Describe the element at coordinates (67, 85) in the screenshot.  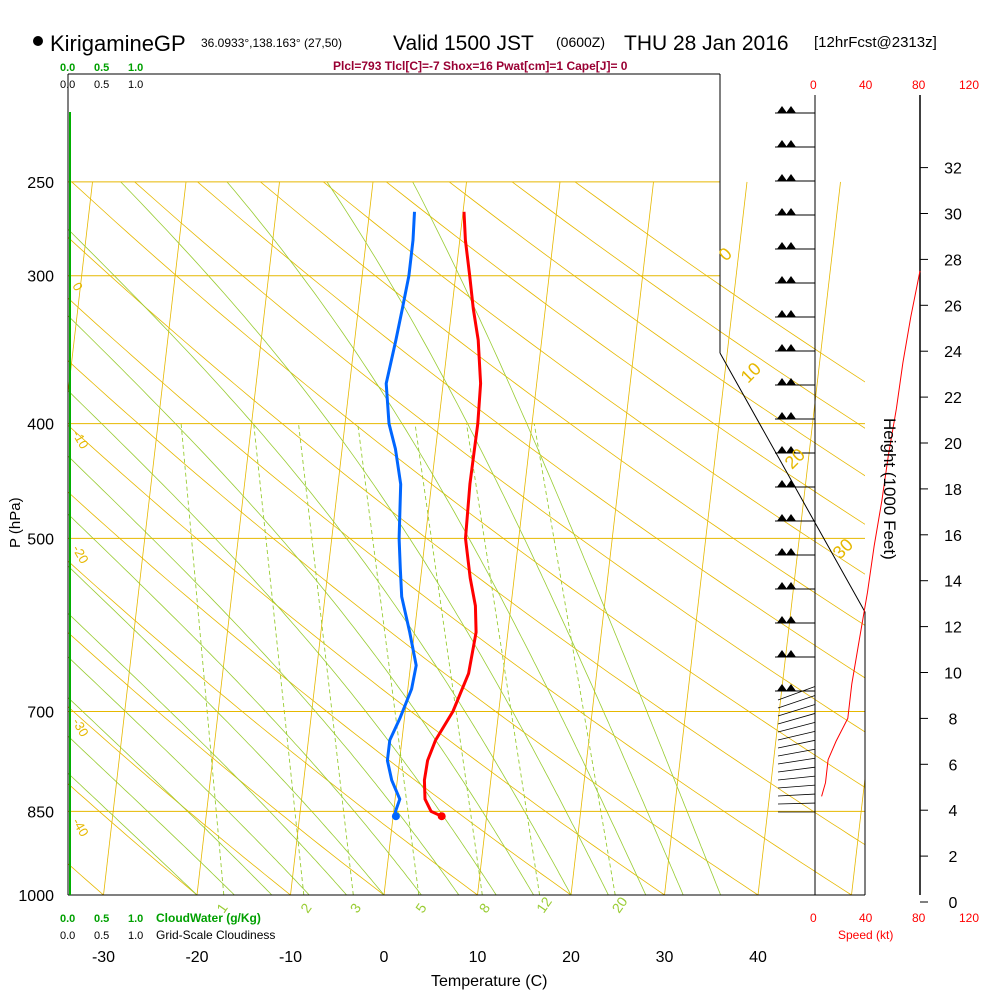
I see `cc-top-tick-0: 0.0` at that location.